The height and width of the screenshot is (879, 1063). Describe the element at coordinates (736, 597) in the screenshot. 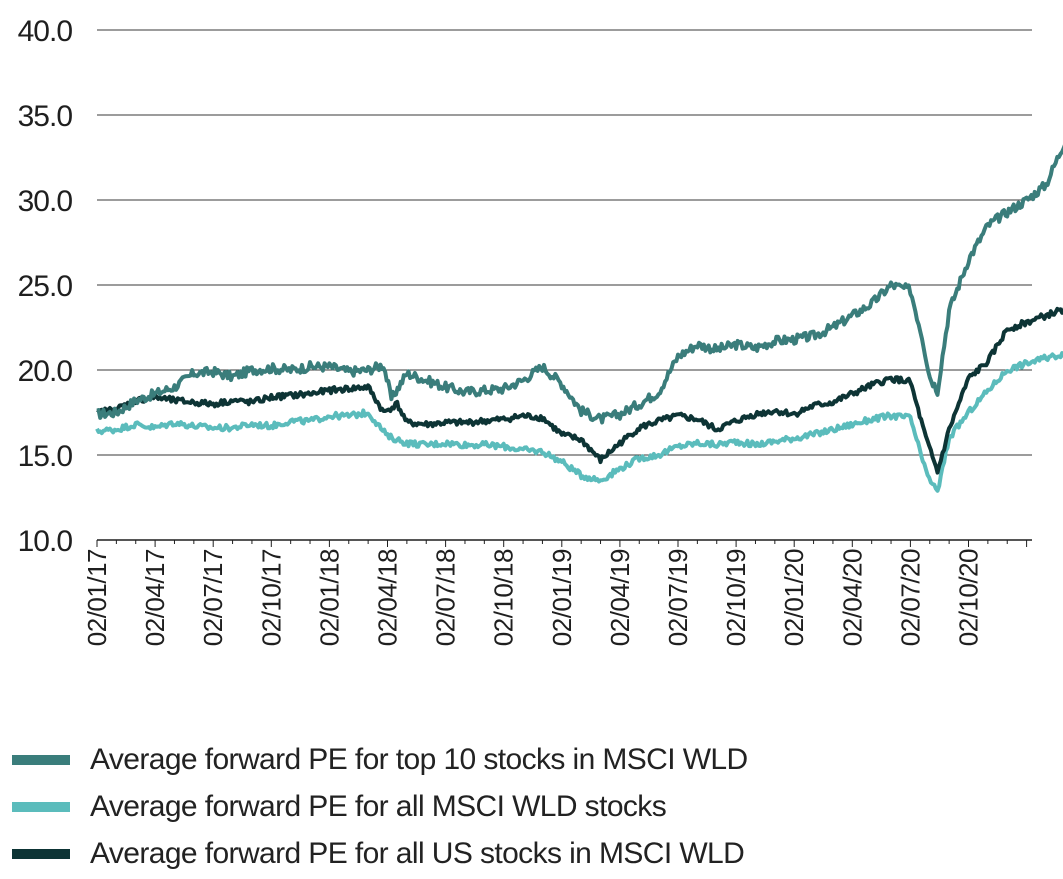

I see `x-tick-label: 02/10/19` at that location.